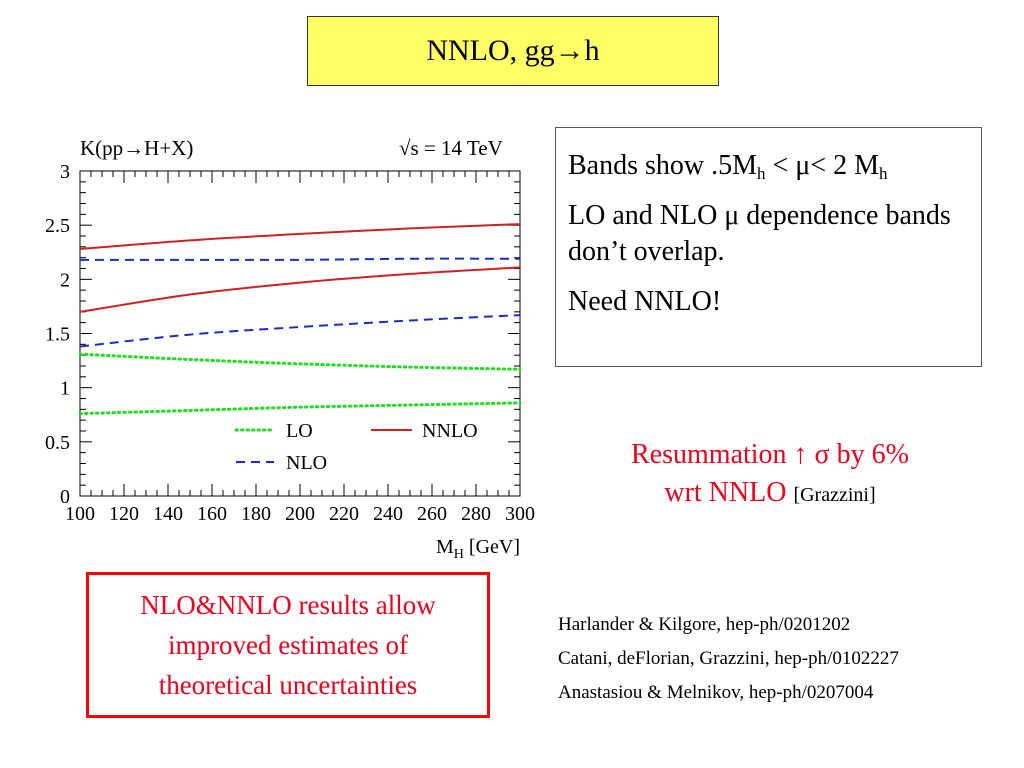 Image resolution: width=1024 pixels, height=768 pixels. Describe the element at coordinates (300, 236) in the screenshot. I see `series-nnlo-upper` at that location.